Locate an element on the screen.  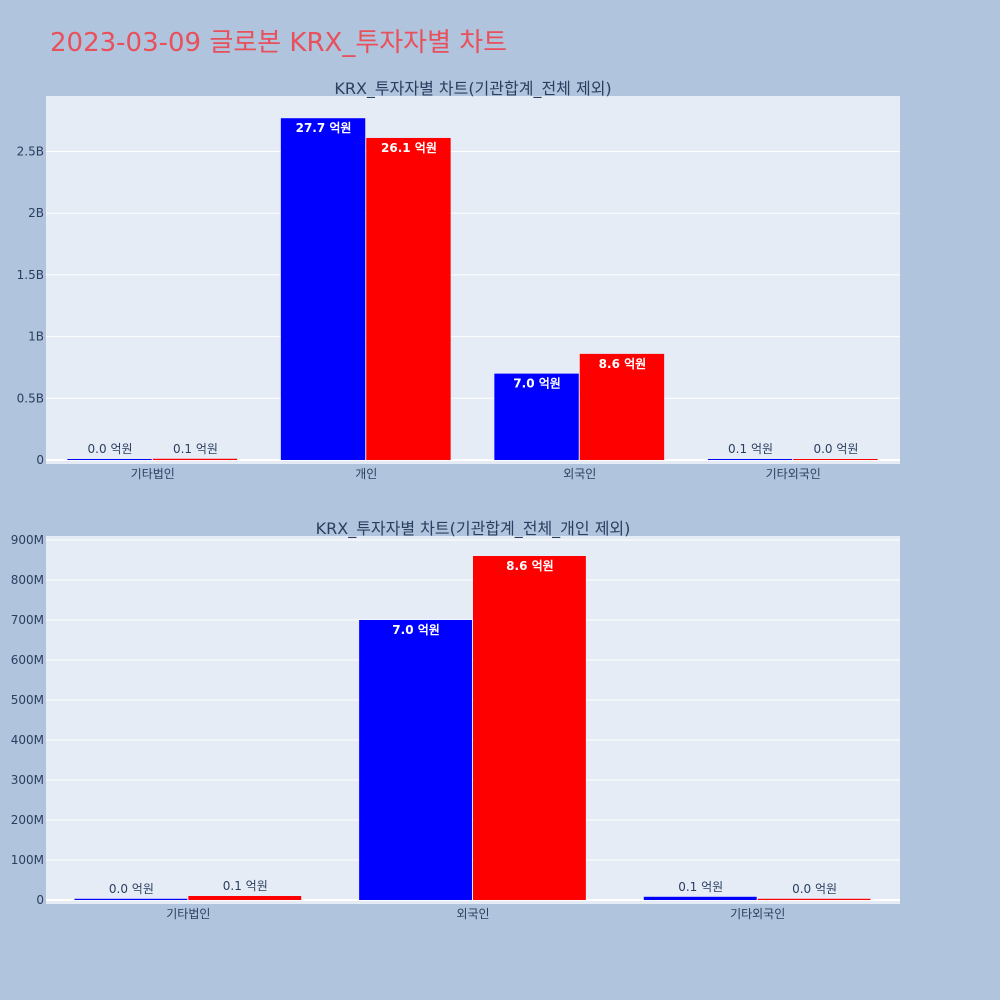
y-tick-label: 400M is located at coordinates (27, 740).